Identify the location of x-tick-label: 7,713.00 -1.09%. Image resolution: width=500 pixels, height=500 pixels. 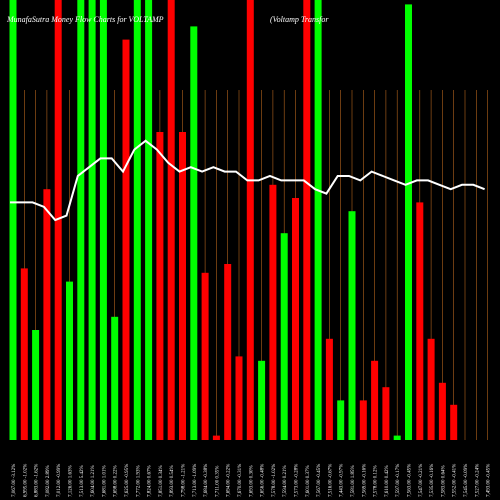
(195, 480).